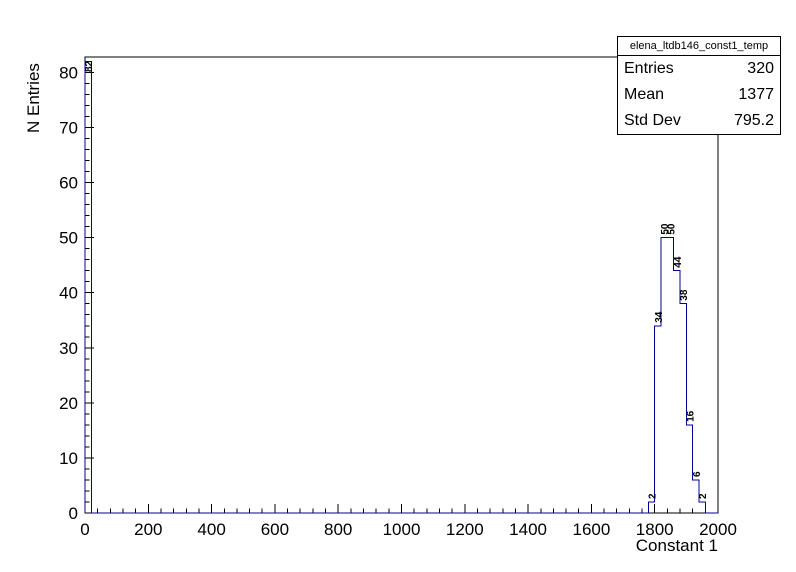 This screenshot has width=796, height=572. I want to click on x-tick-label: 1800, so click(655, 529).